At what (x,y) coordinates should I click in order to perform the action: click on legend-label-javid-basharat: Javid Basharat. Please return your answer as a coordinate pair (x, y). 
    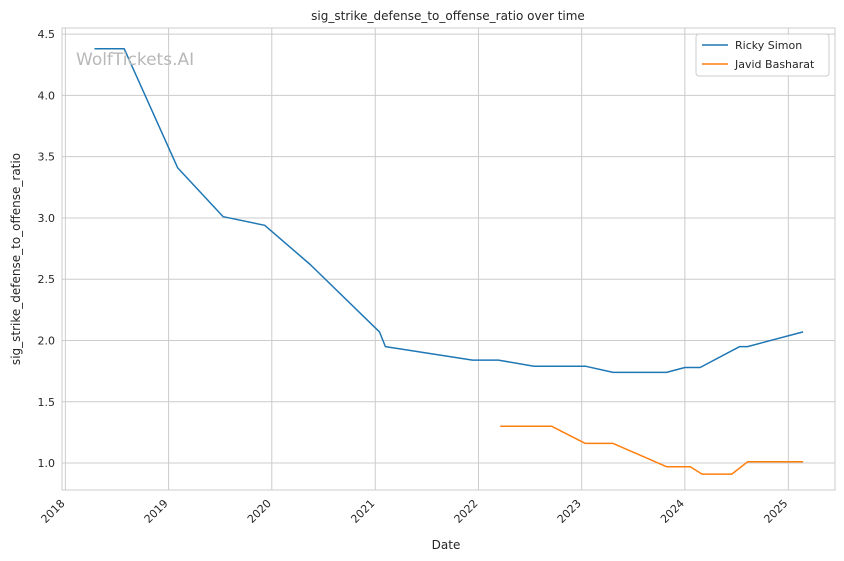
    Looking at the image, I should click on (774, 64).